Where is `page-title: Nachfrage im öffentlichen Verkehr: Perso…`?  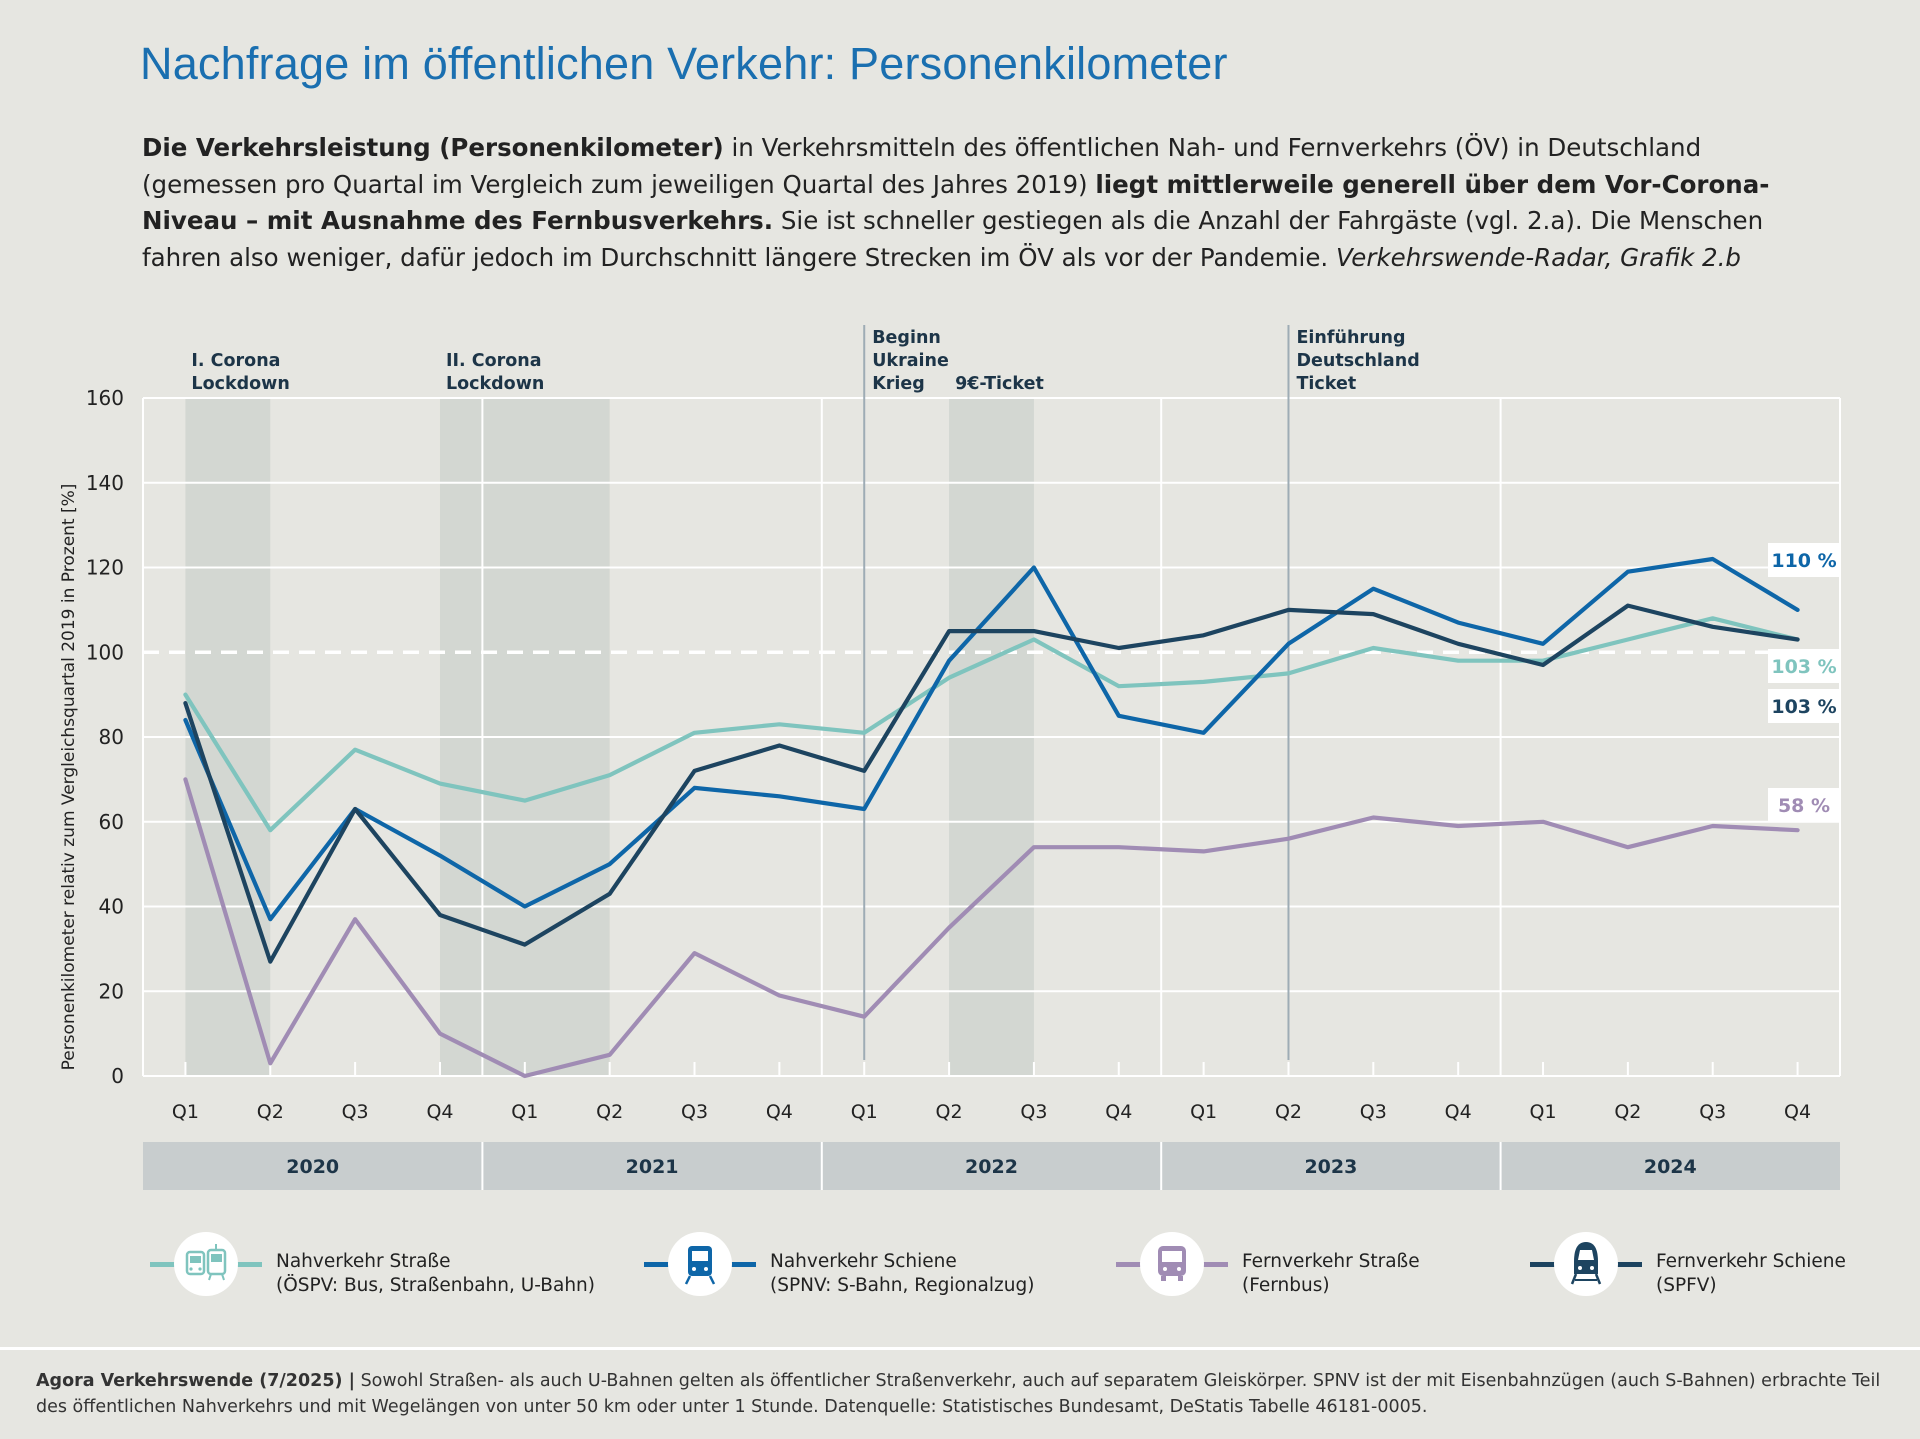 page-title: Nachfrage im öffentlichen Verkehr: Perso… is located at coordinates (684, 63).